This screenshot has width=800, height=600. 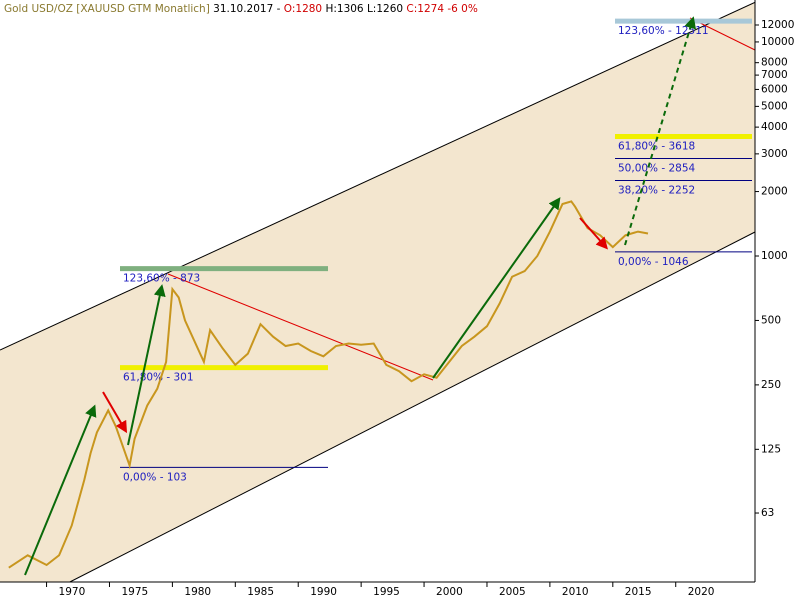 What do you see at coordinates (386, 592) in the screenshot?
I see `x-tick-label: 1995` at bounding box center [386, 592].